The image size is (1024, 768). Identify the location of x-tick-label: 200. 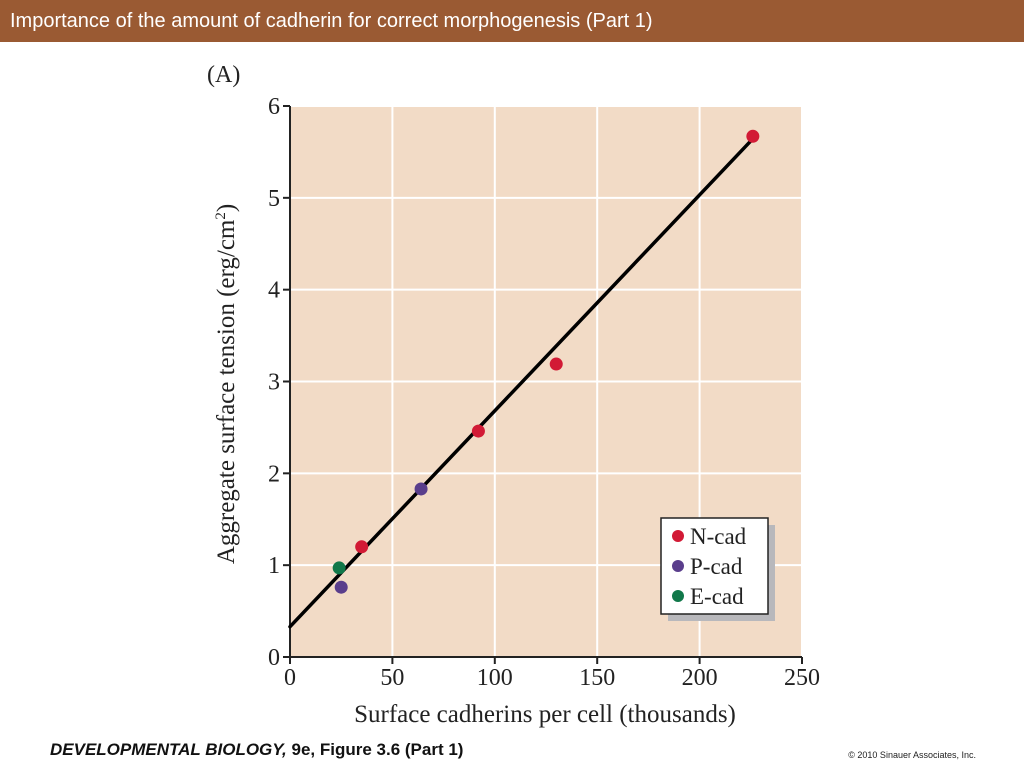
(700, 678).